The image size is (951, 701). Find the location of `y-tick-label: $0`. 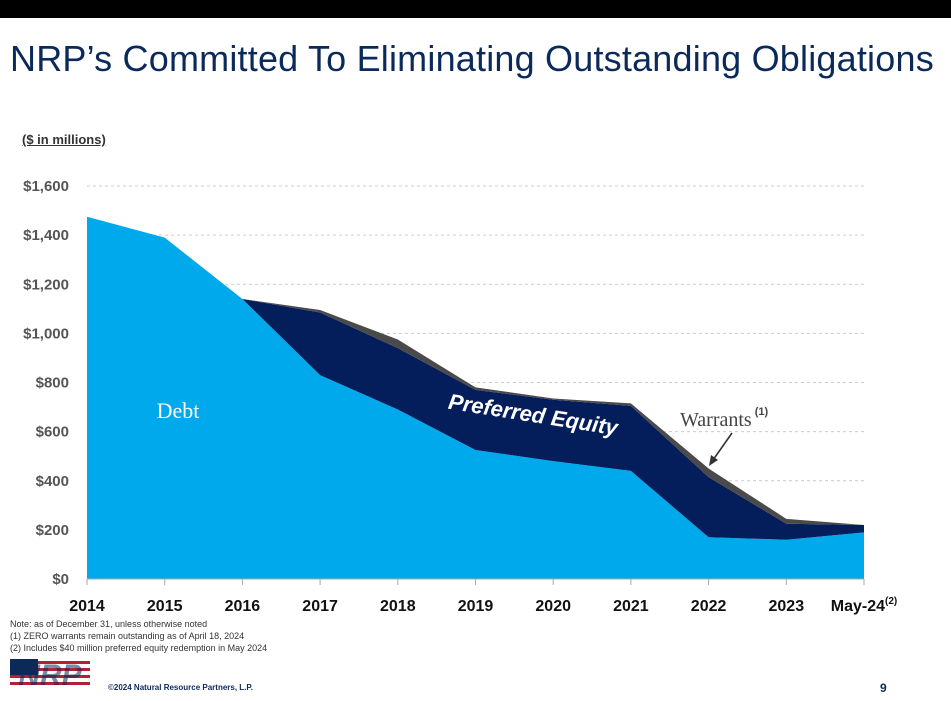

y-tick-label: $0 is located at coordinates (60, 579).